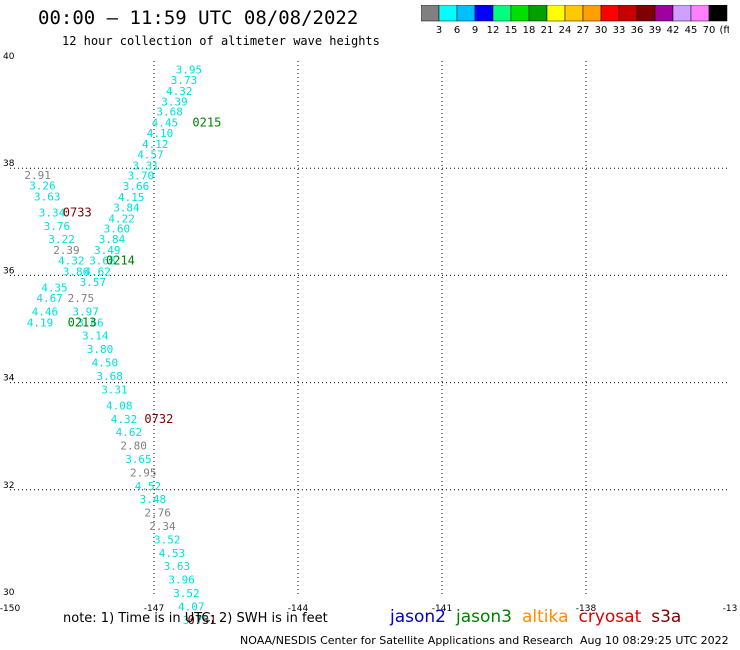 This screenshot has width=740, height=650. What do you see at coordinates (545, 617) in the screenshot?
I see `legend-altika: altika` at bounding box center [545, 617].